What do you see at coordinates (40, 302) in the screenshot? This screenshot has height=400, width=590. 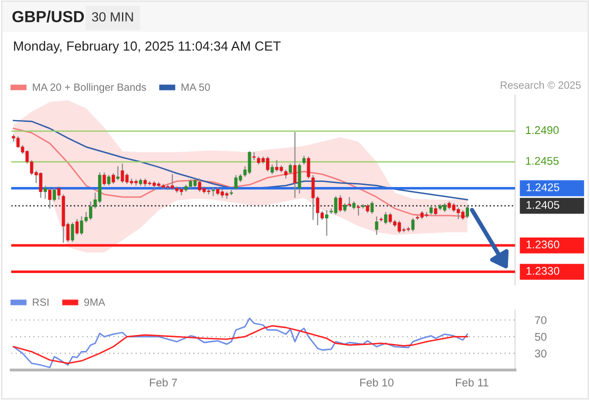 I see `legend-label: RSI` at bounding box center [40, 302].